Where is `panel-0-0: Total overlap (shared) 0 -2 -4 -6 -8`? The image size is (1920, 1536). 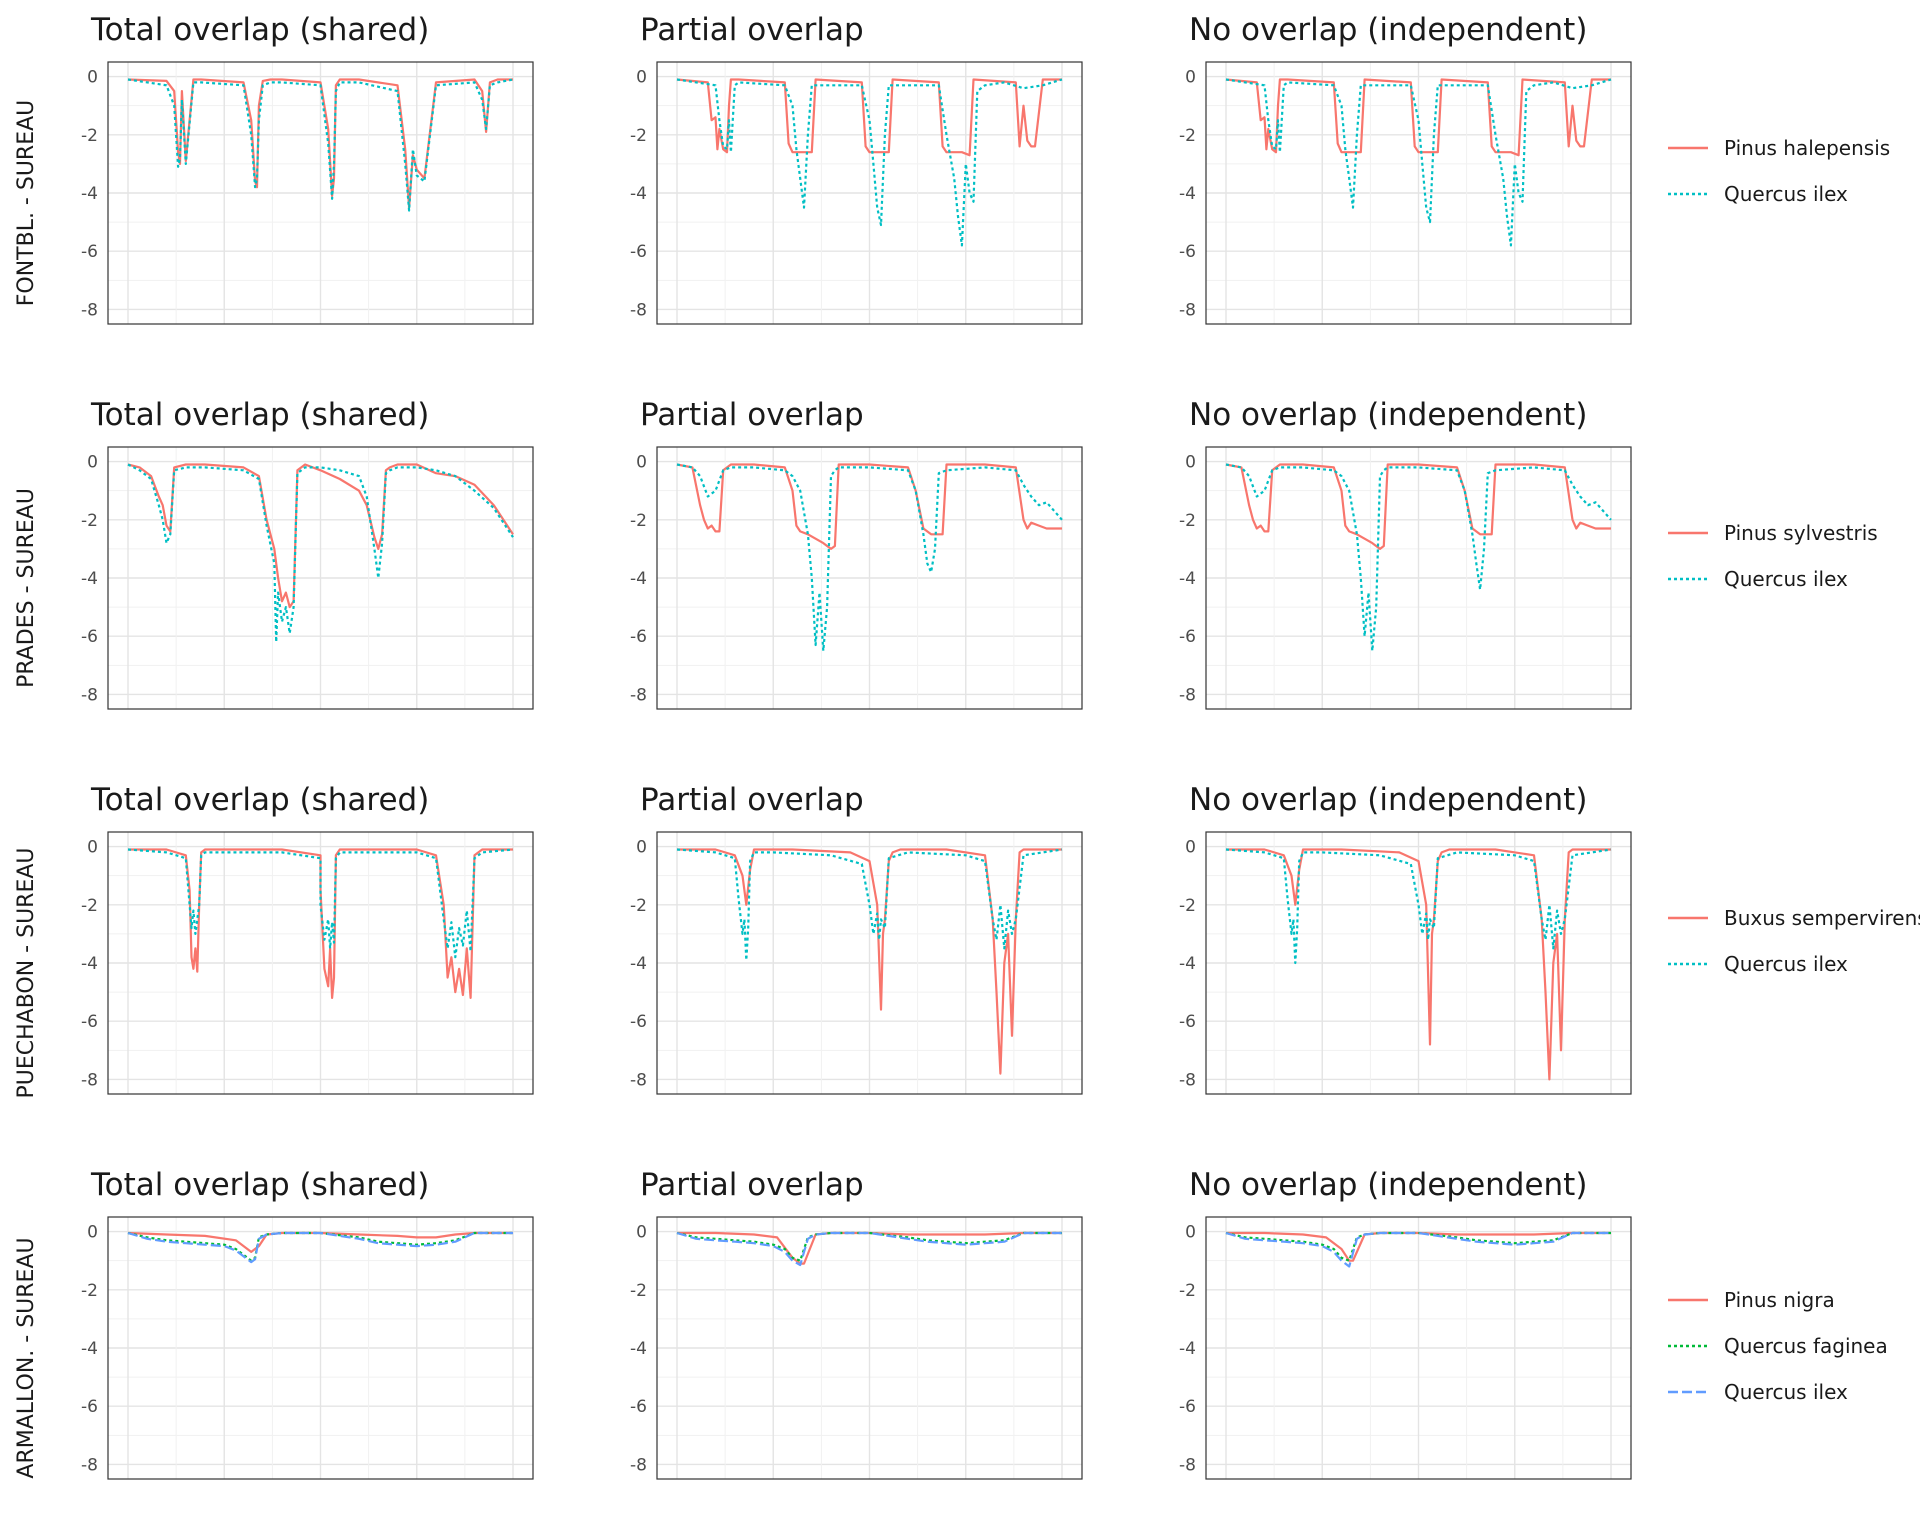
panel-0-0: Total overlap (shared) 0 -2 -4 -6 -8 is located at coordinates (307, 168).